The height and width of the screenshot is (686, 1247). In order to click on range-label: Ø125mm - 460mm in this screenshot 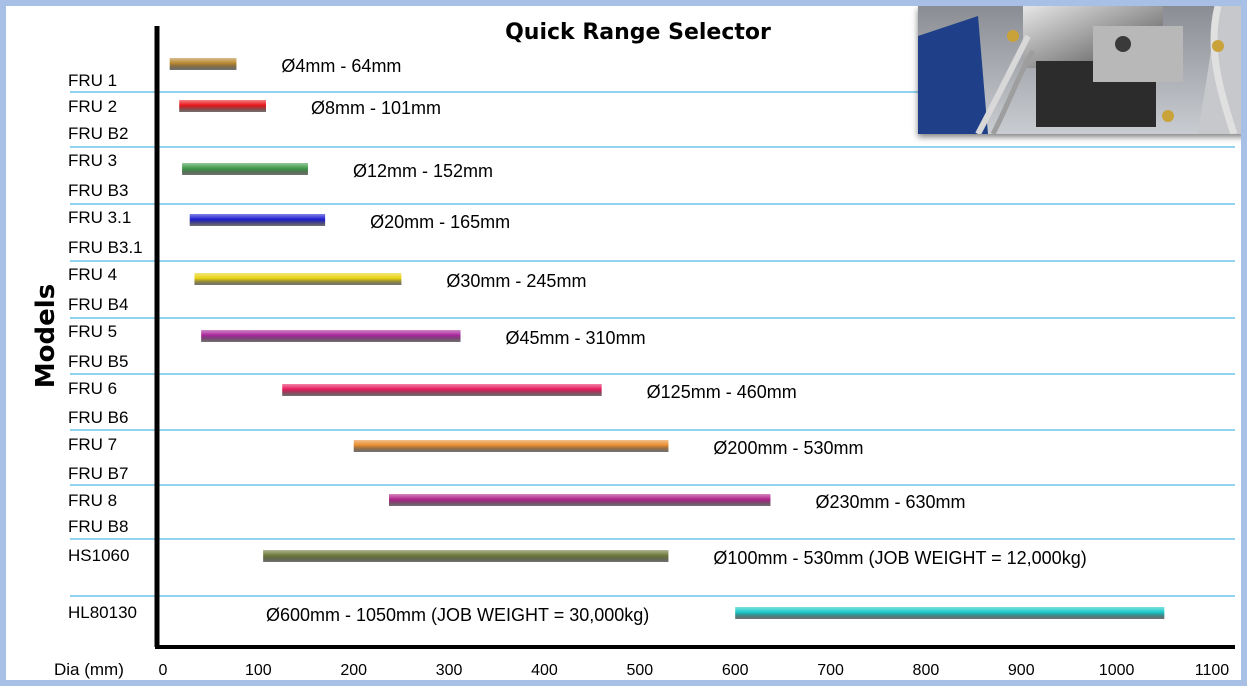, I will do `click(722, 392)`.